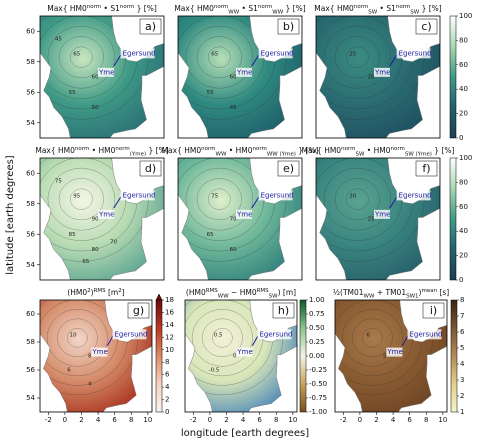 This screenshot has height=440, width=500. Describe the element at coordinates (372, 12) in the screenshot. I see `title-part: SW` at that location.